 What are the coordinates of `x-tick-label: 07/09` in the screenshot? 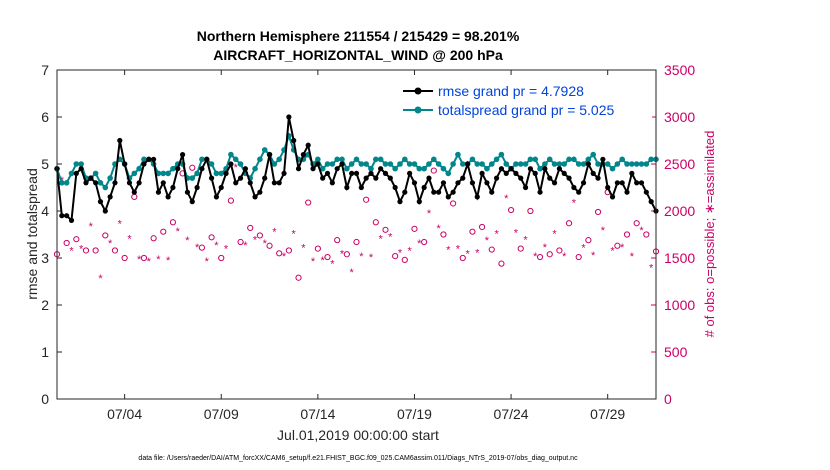 It's located at (221, 414).